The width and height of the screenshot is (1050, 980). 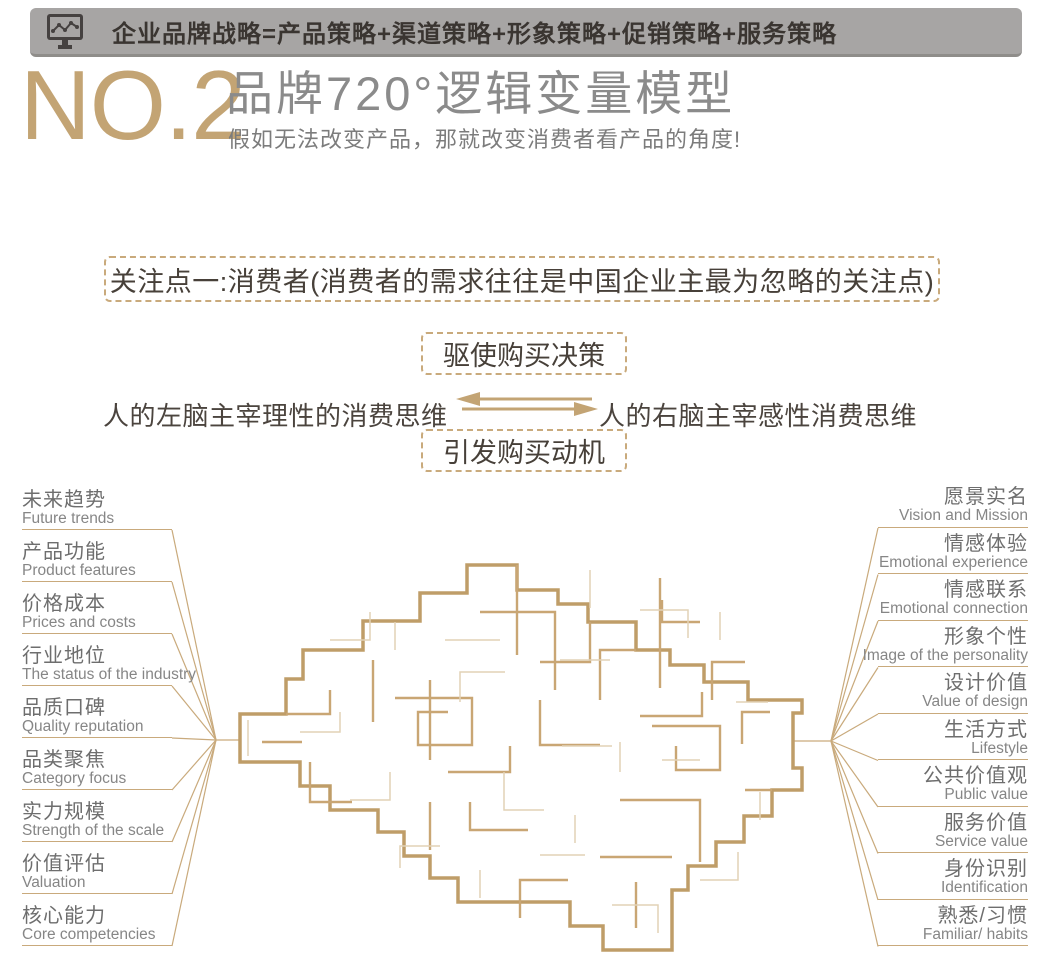 What do you see at coordinates (64, 603) in the screenshot?
I see `attribute-label-zh: 价格成本` at bounding box center [64, 603].